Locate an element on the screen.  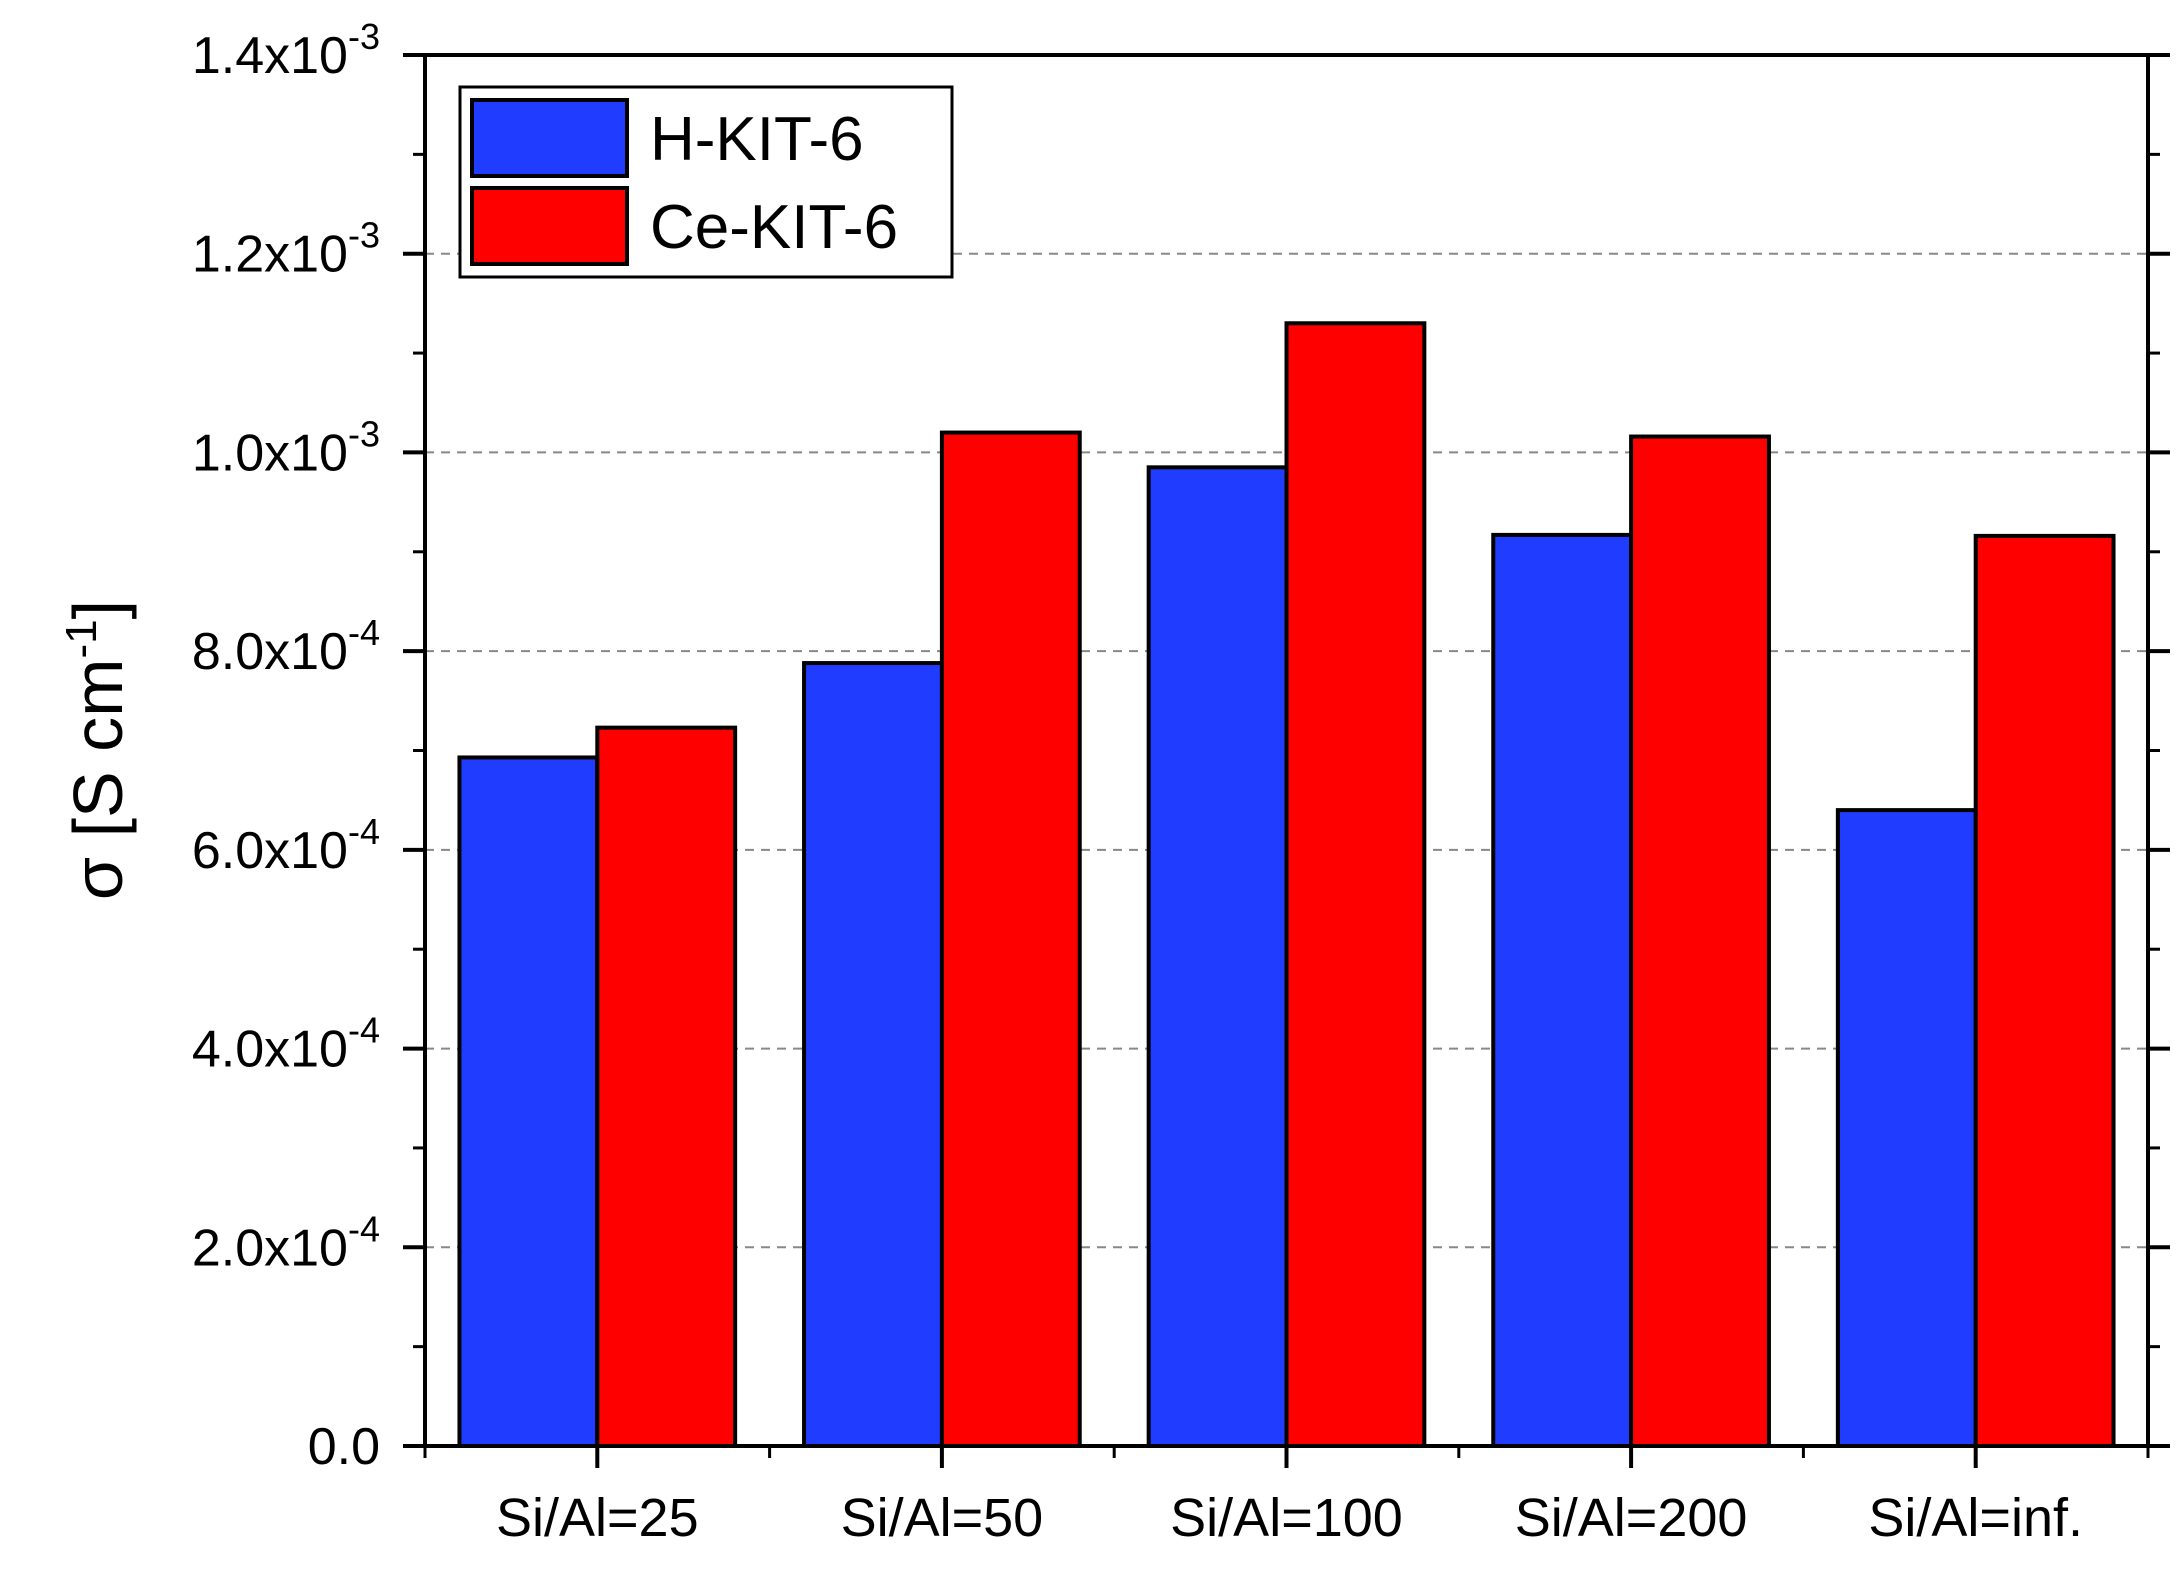
y-tick-label-1: 2.0x10⁻⁴ is located at coordinates (286, 1242).